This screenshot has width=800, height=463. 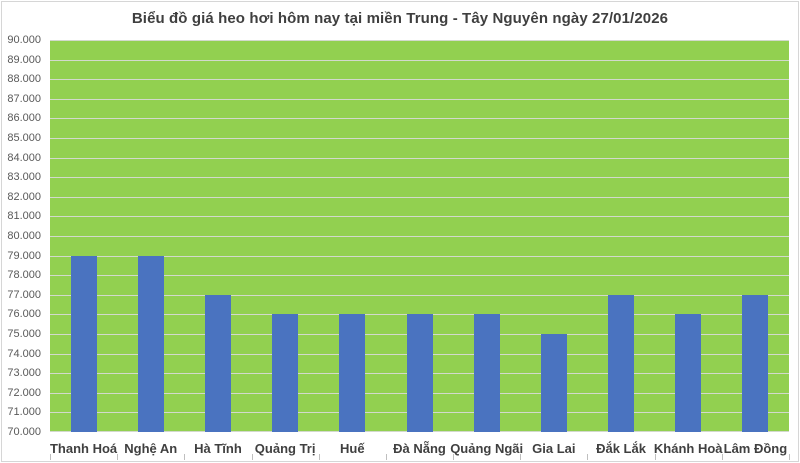 What do you see at coordinates (151, 448) in the screenshot?
I see `x-axis-category-label: Nghệ An` at bounding box center [151, 448].